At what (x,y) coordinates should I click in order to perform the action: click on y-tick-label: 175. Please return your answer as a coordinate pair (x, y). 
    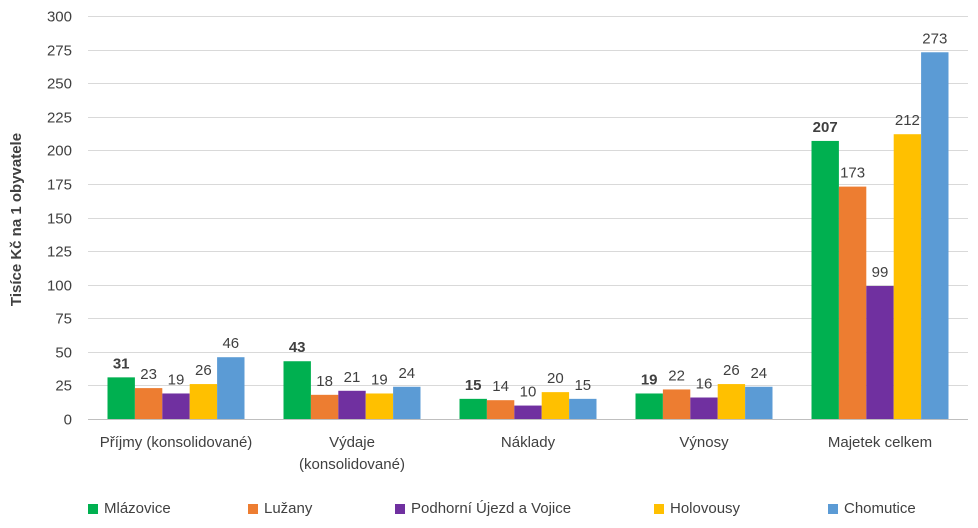
    Looking at the image, I should click on (59, 185).